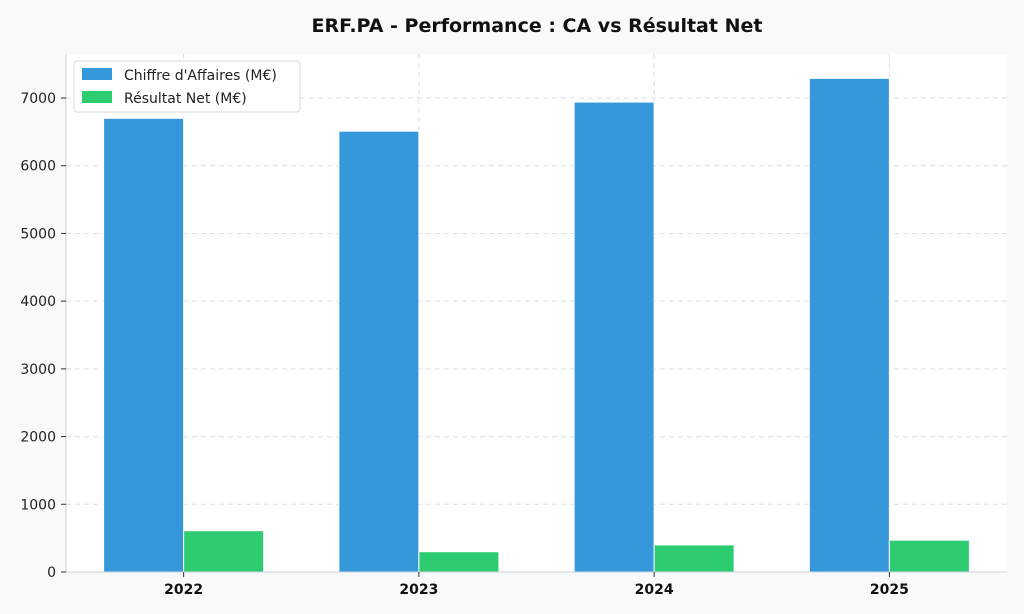 This screenshot has height=614, width=1024. What do you see at coordinates (43, 336) in the screenshot?
I see `y-axis-ticks: 0 1000 2000 3000 4000 5000 6000 7000` at bounding box center [43, 336].